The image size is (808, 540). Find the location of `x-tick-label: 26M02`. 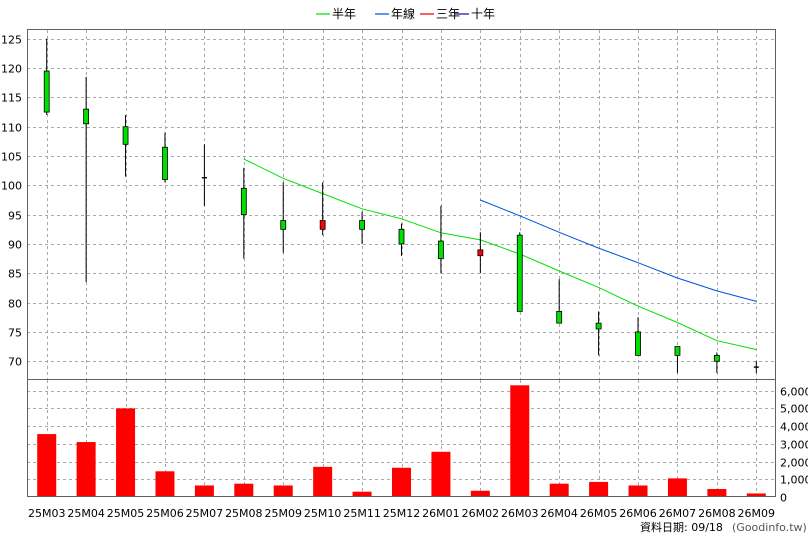

x-tick-label: 26M02 is located at coordinates (481, 513).